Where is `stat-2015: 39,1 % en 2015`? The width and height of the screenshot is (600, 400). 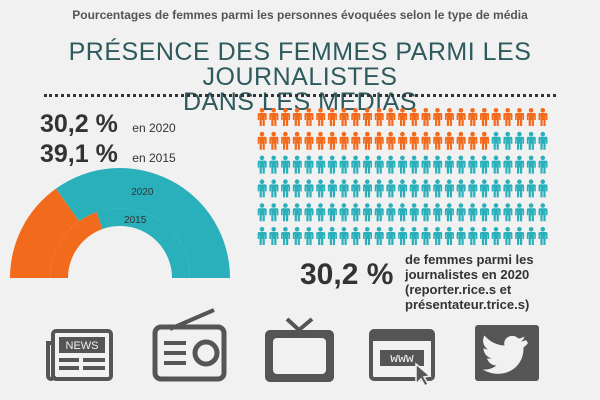
stat-2015: 39,1 % en 2015 is located at coordinates (108, 154).